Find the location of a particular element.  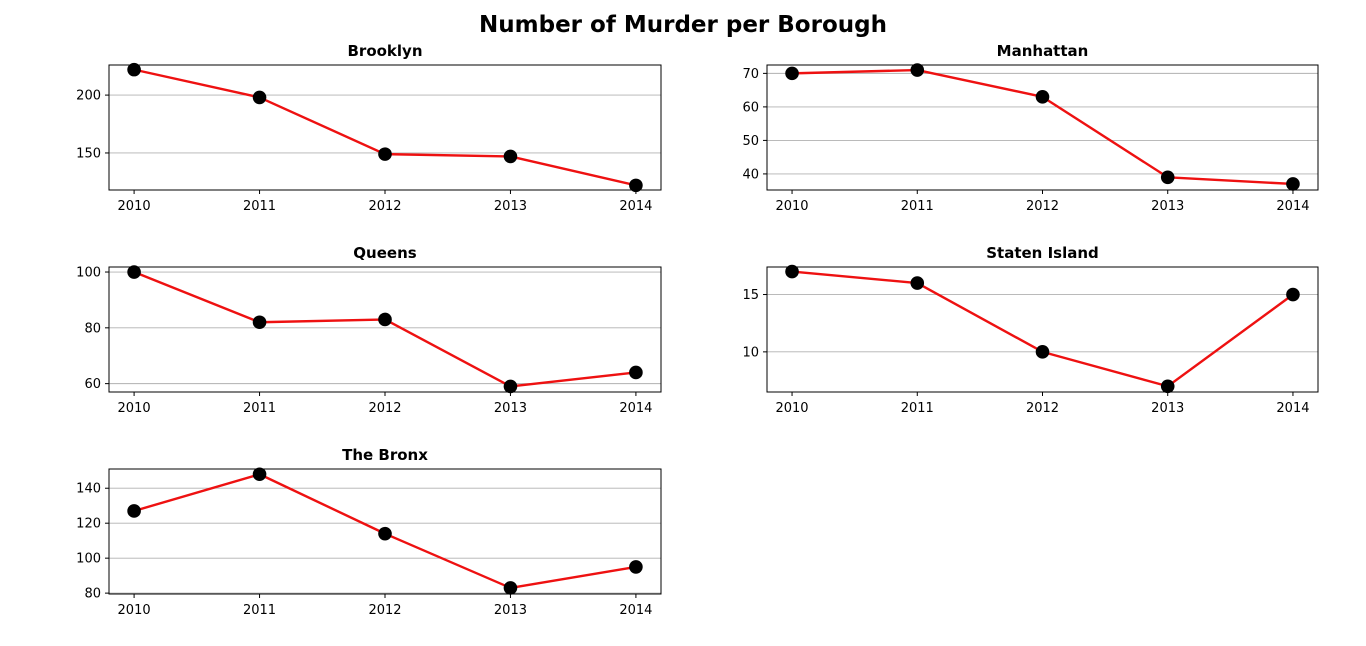

series-line-brooklyn is located at coordinates (385, 127).